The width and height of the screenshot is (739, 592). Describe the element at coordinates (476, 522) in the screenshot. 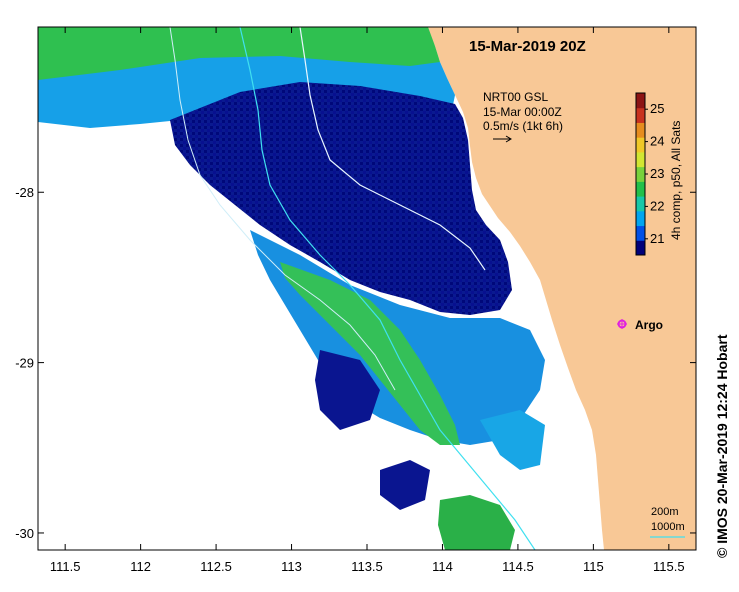

I see `sst-south-tip` at that location.